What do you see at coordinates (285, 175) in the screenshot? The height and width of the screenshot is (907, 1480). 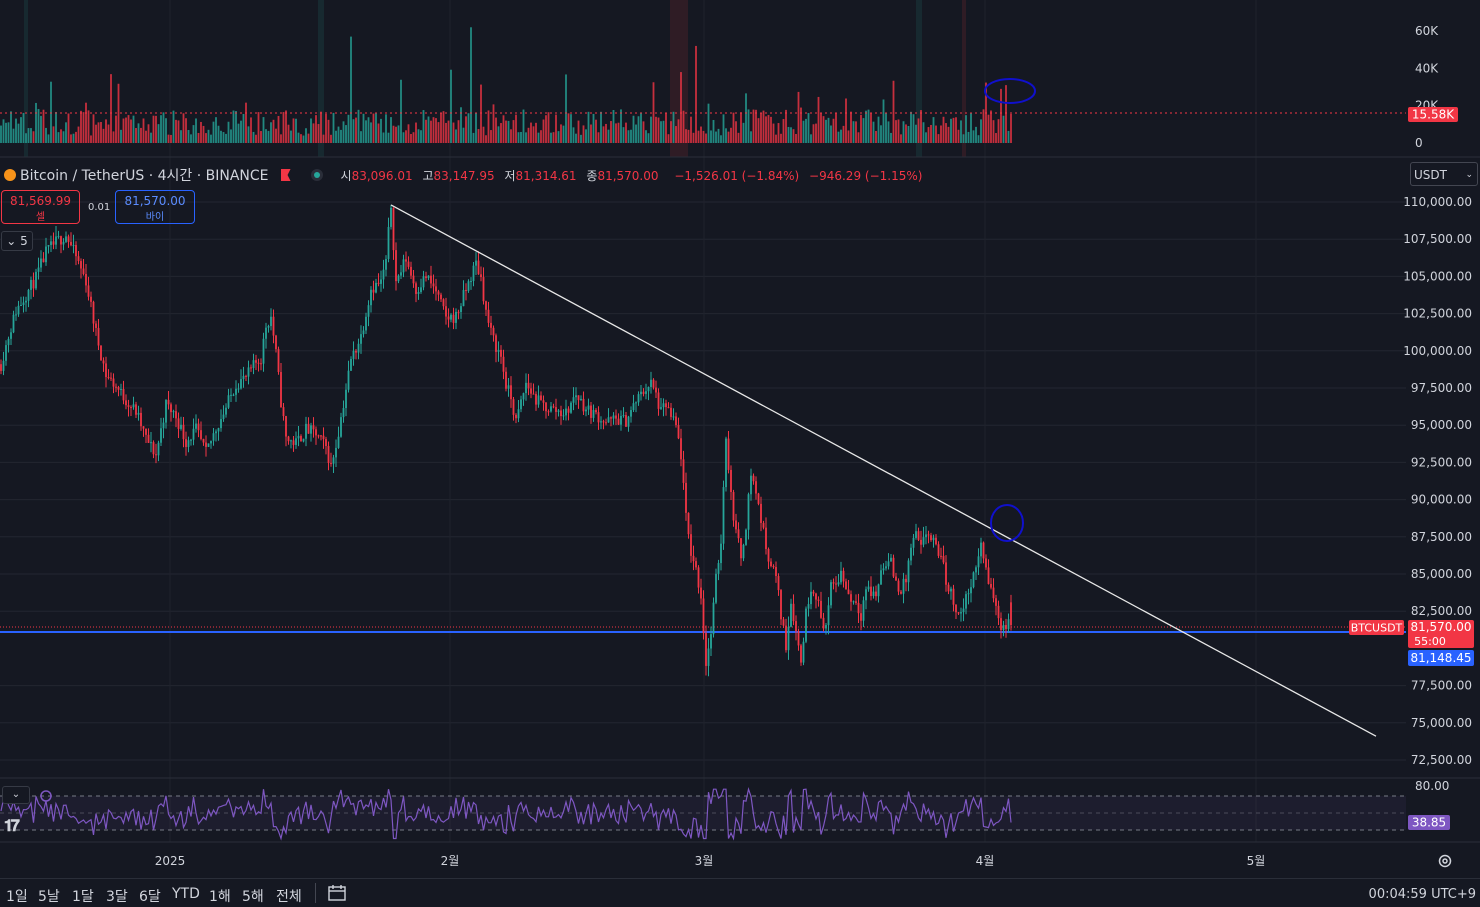 I see `flag-icon` at bounding box center [285, 175].